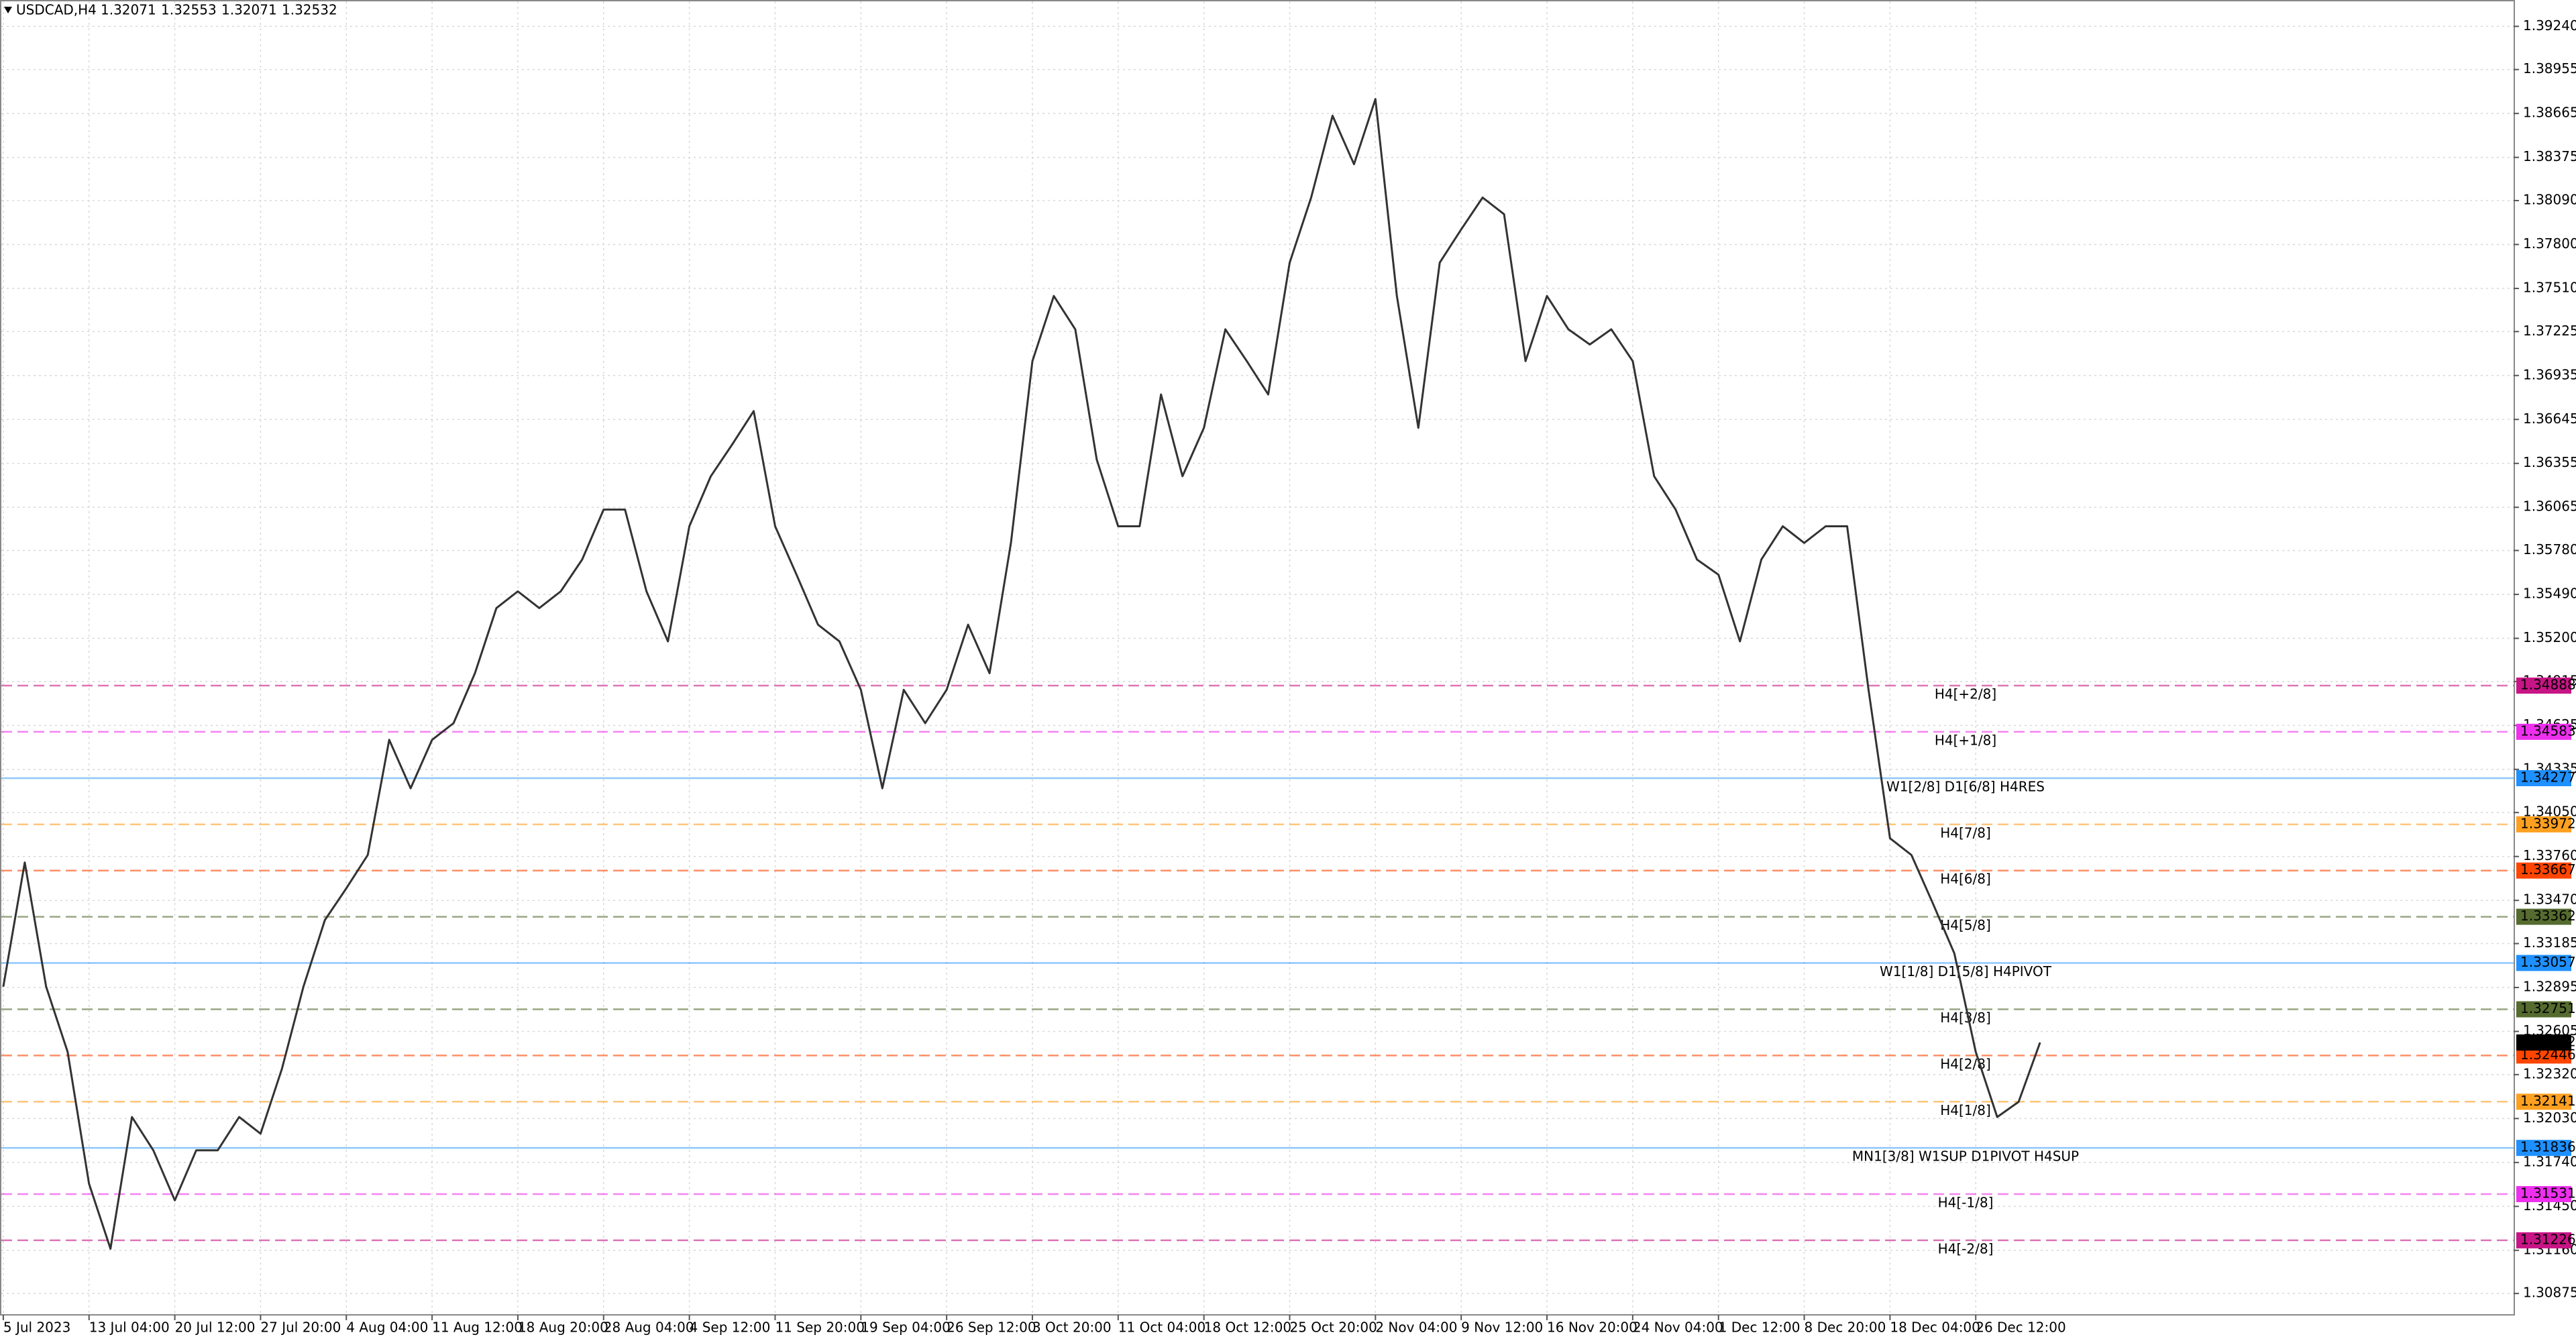  I want to click on level-tag-label: 1.34277, so click(2548, 777).